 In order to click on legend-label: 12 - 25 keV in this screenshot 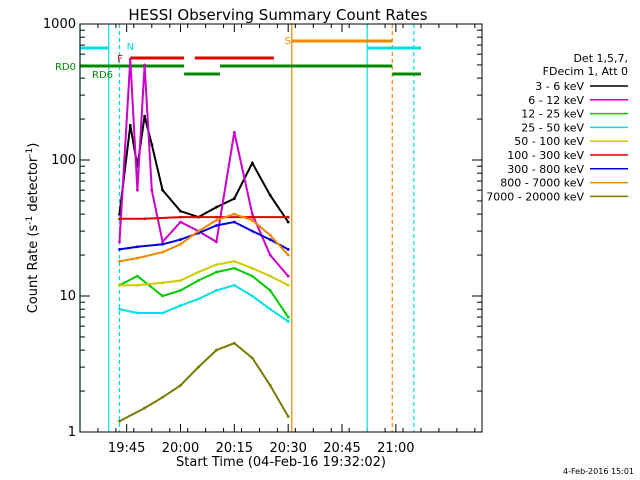, I will do `click(552, 114)`.